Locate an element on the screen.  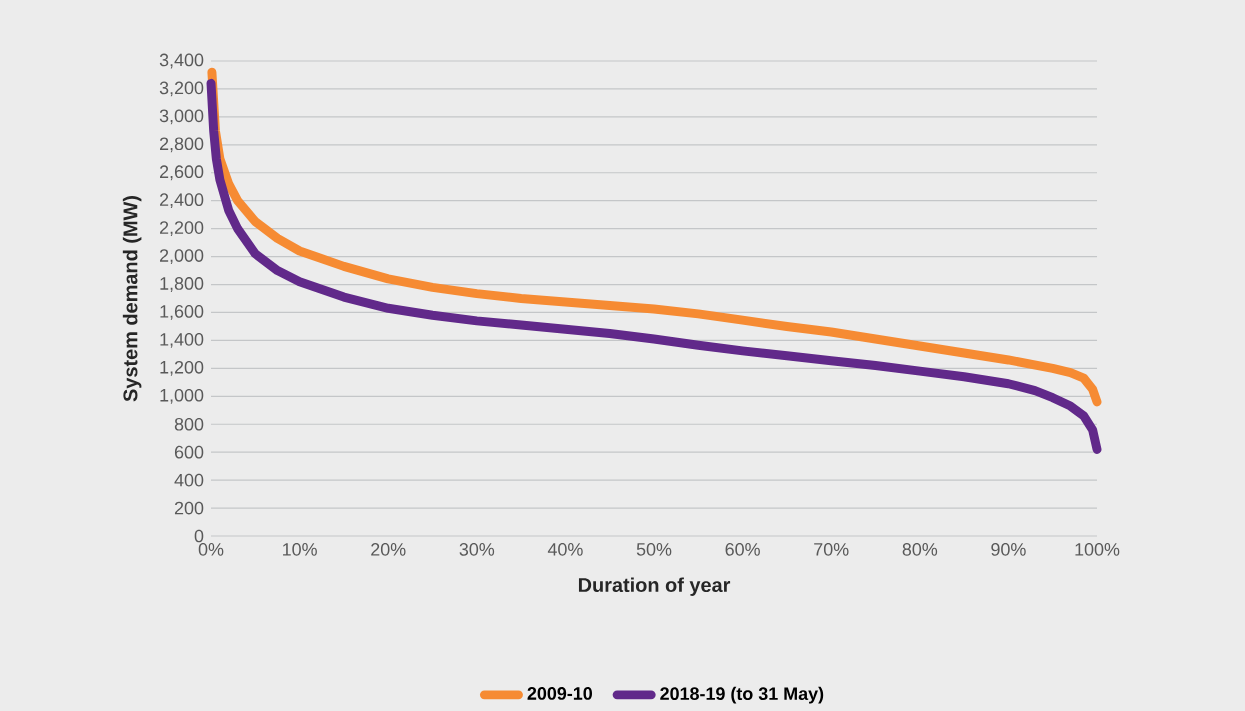
y-tick-label: 2,400 is located at coordinates (182, 201).